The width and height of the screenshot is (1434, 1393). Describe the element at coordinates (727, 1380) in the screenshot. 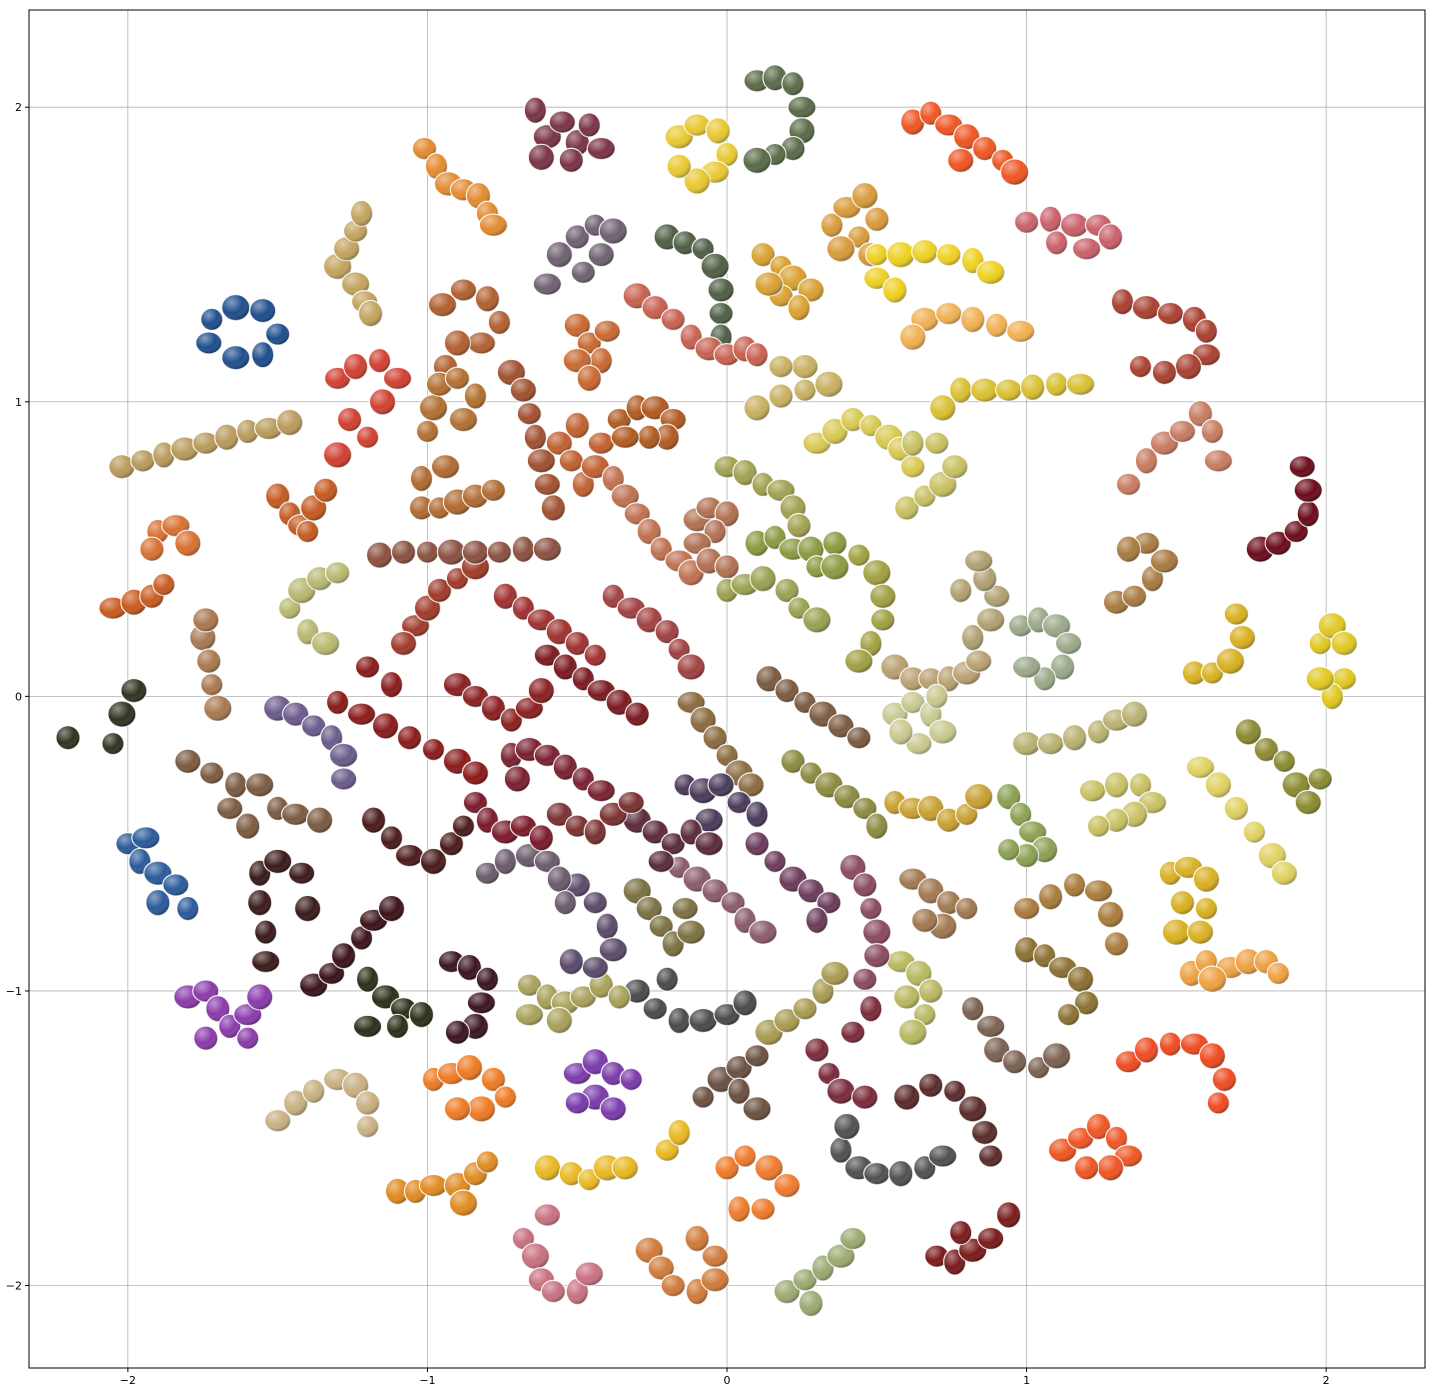

I see `x-tick-label: 0` at that location.